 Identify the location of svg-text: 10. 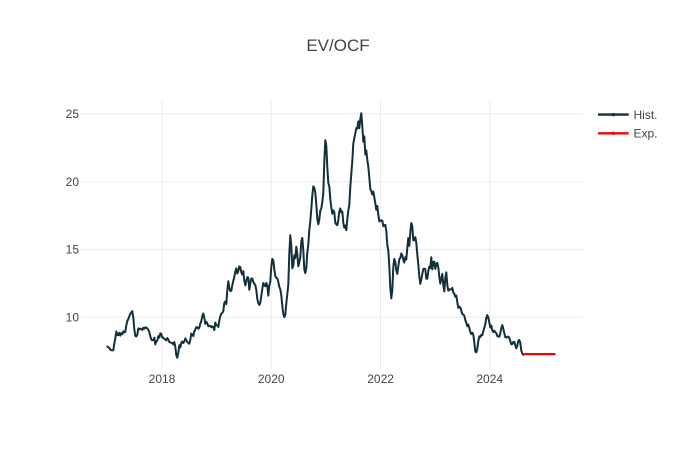
(73, 317).